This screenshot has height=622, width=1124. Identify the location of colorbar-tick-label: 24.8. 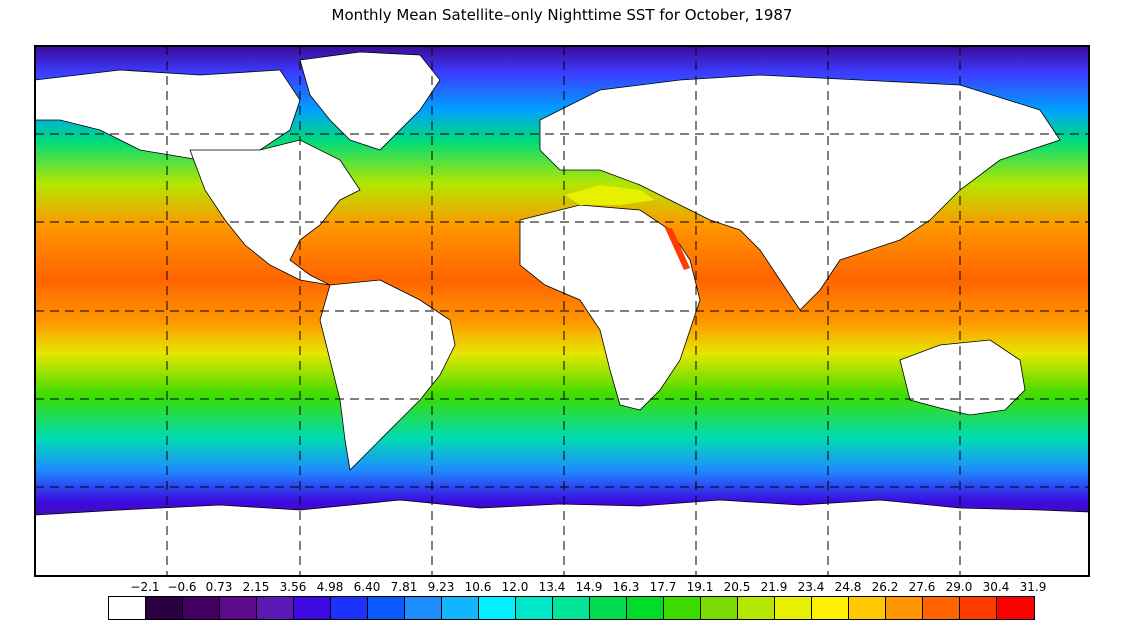
(848, 587).